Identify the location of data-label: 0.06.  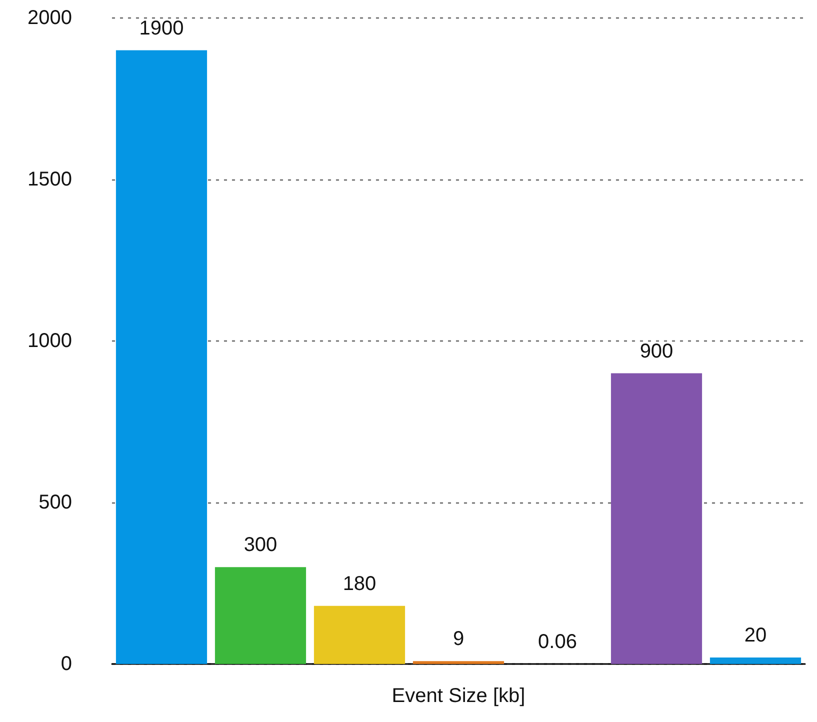
(557, 641).